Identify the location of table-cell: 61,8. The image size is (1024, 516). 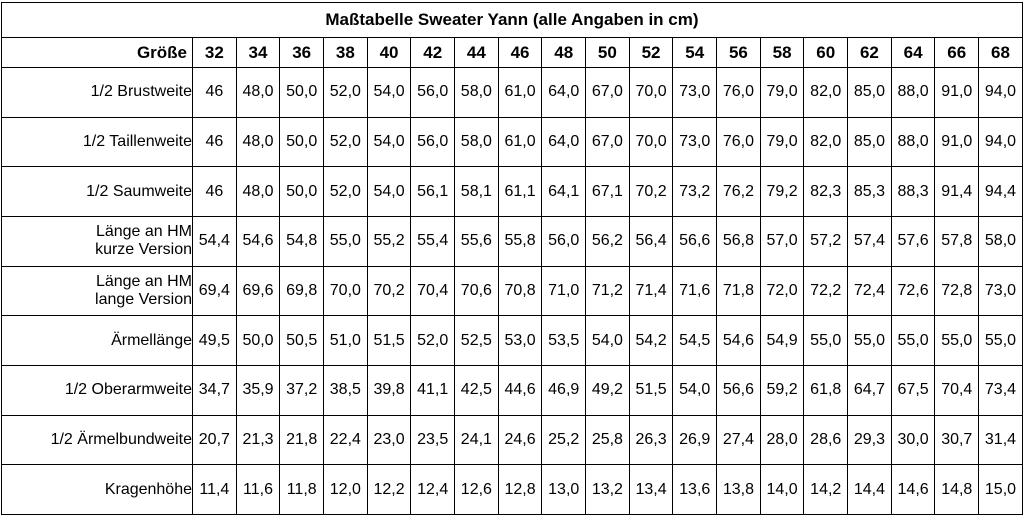
(826, 390).